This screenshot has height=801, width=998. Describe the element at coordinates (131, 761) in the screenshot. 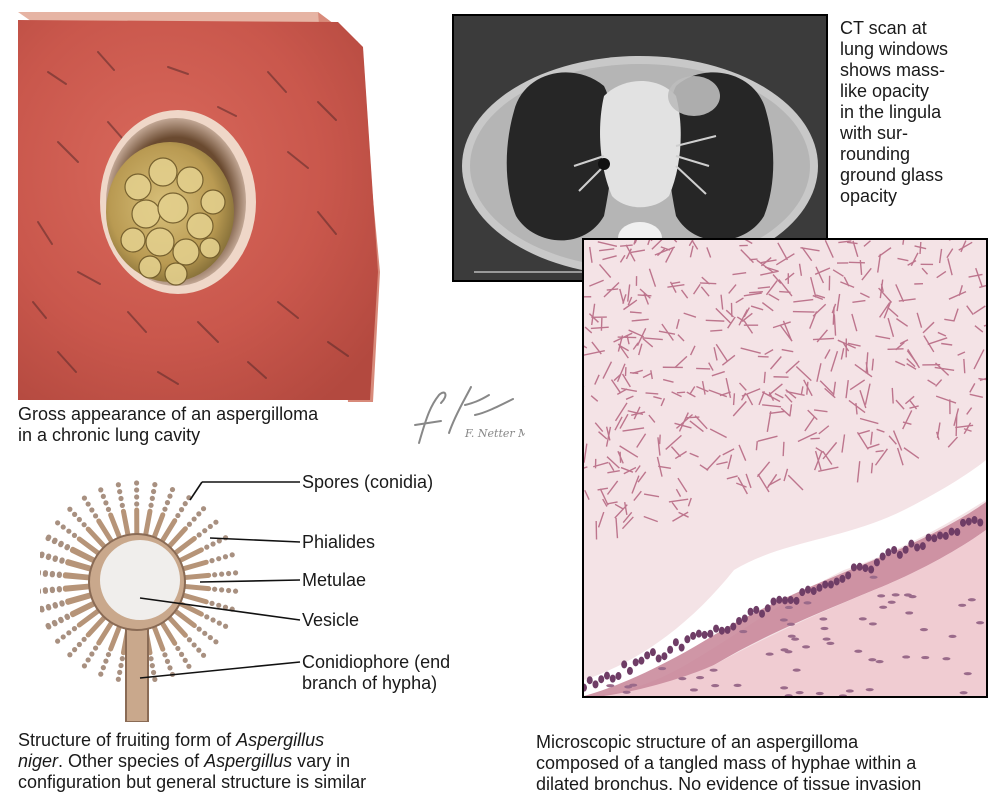

I see `caption-text: . Other species of` at that location.